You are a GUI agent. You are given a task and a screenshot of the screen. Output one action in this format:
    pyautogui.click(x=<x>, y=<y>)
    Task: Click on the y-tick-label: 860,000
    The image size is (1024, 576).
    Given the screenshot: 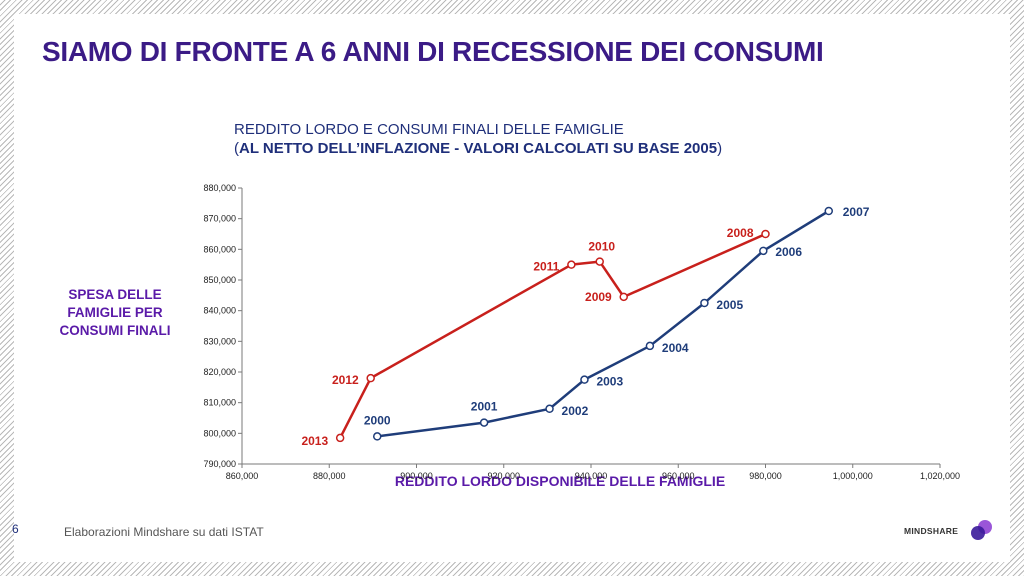 What is the action you would take?
    pyautogui.click(x=219, y=249)
    